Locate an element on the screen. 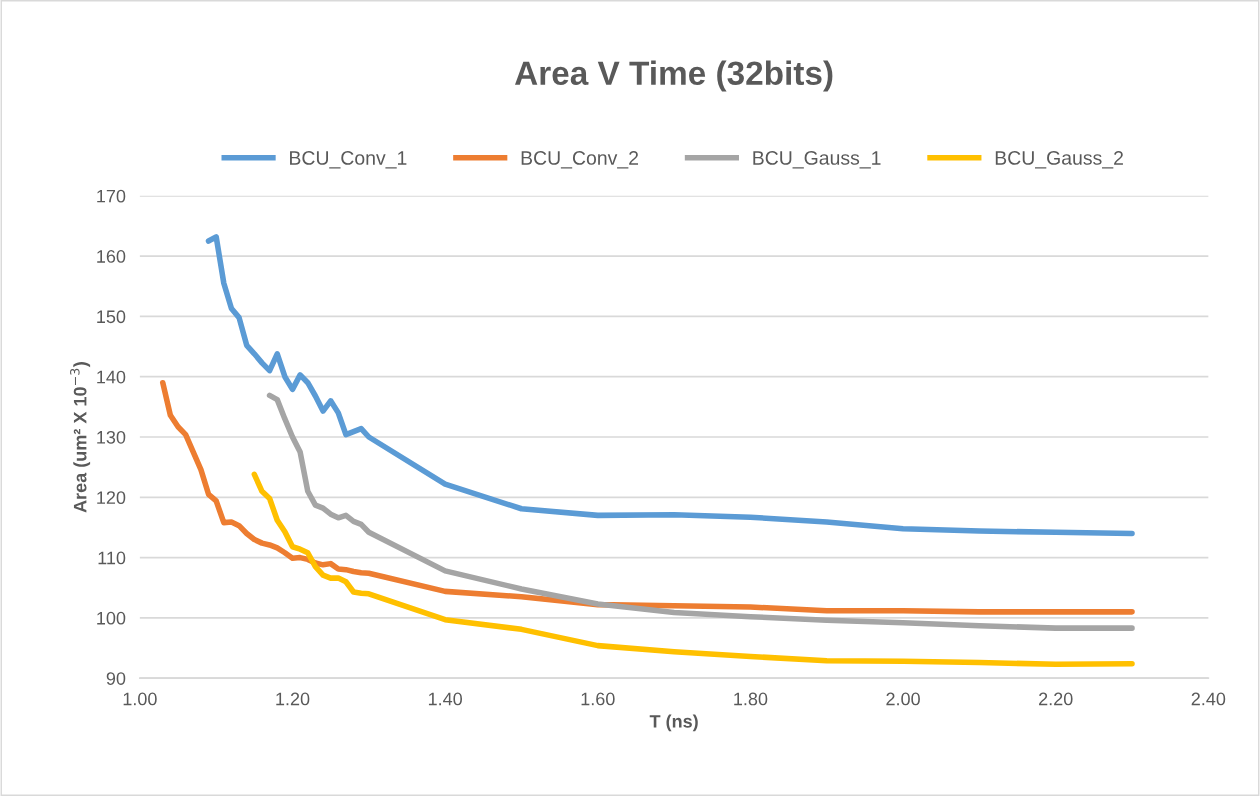  x-tick-label: 2.20 is located at coordinates (1056, 699).